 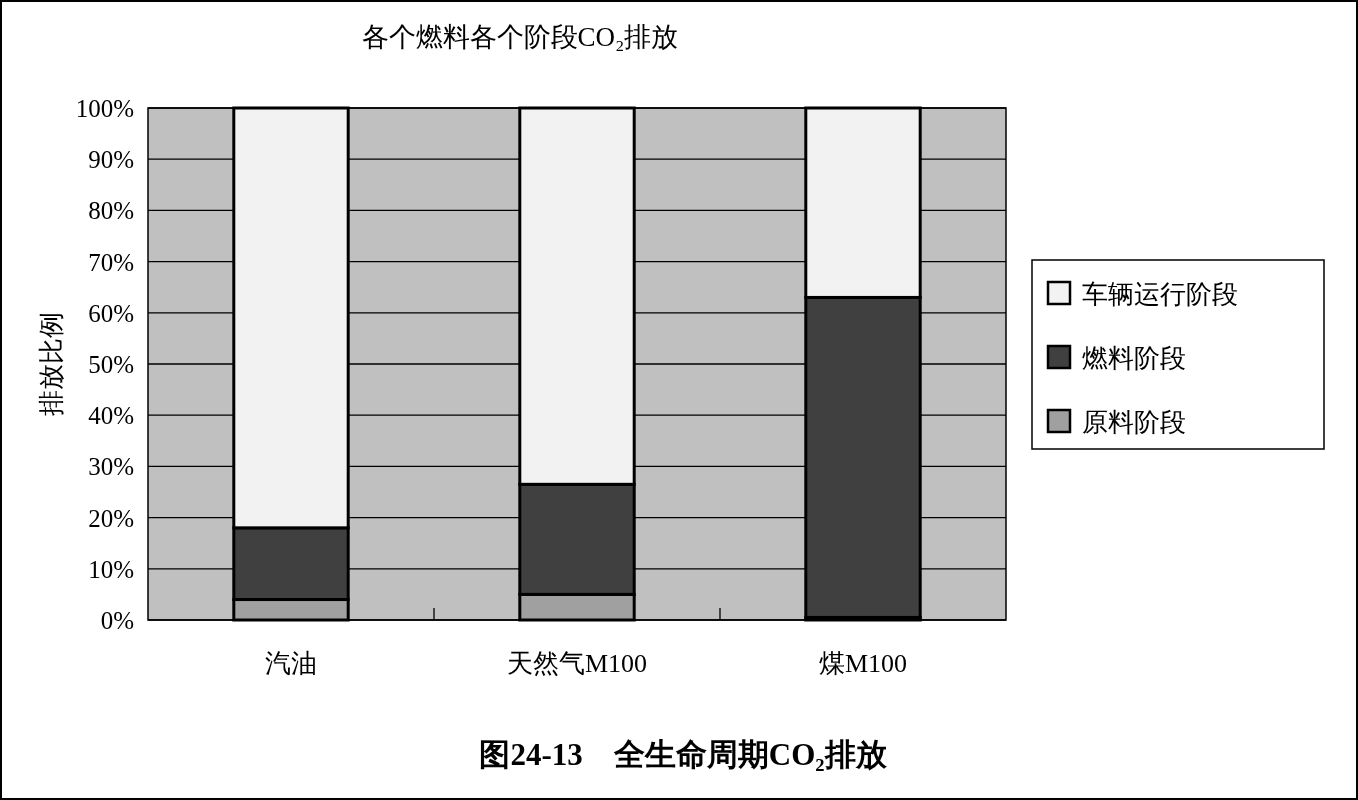 What do you see at coordinates (104, 108) in the screenshot?
I see `y-tick-label: 100%` at bounding box center [104, 108].